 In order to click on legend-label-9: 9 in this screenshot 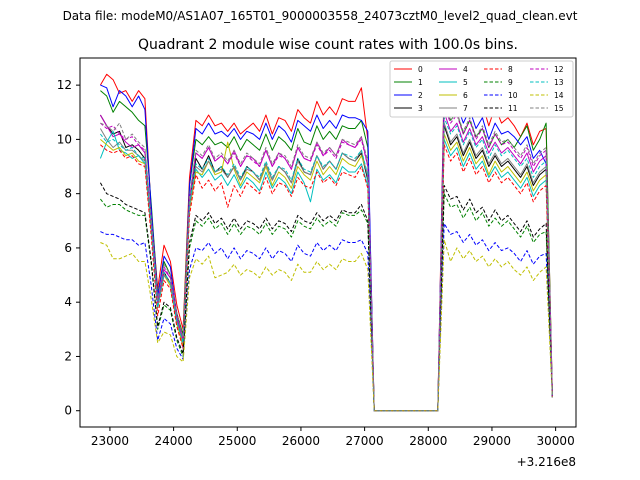, I will do `click(510, 82)`.